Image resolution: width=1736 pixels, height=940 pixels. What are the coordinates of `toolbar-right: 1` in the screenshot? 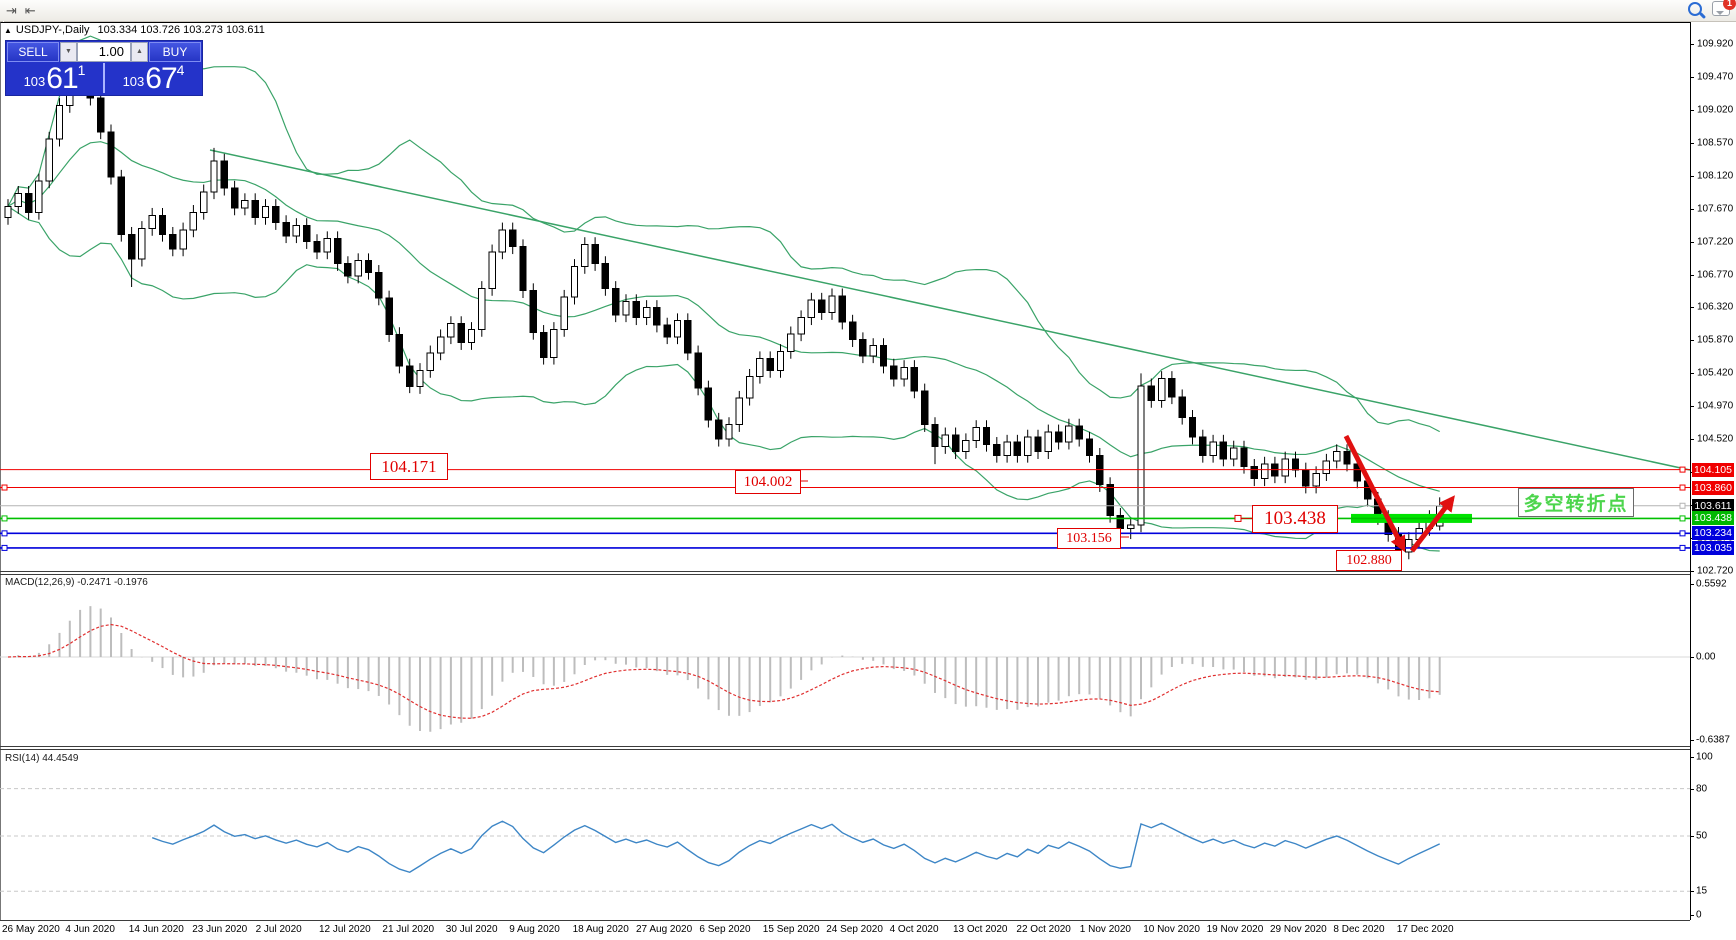 It's located at (1712, 8).